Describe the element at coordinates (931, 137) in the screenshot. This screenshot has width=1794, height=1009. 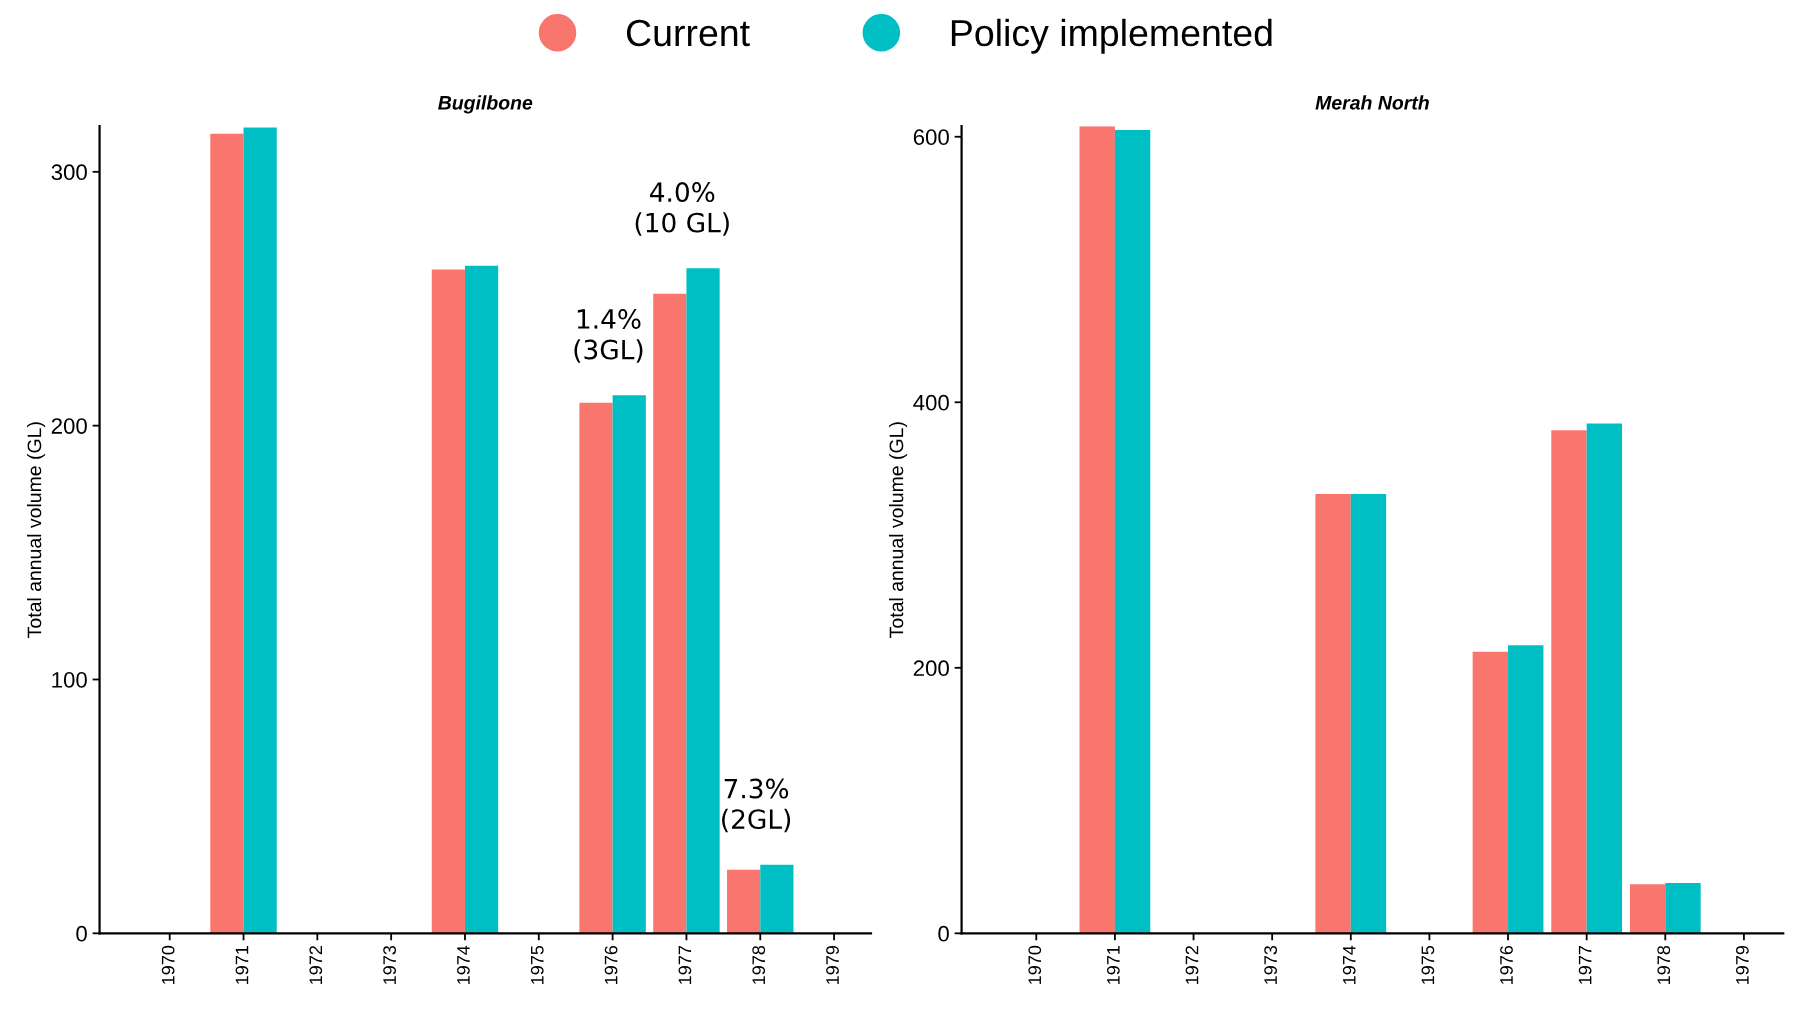
I see `y-tick-label: 600` at that location.